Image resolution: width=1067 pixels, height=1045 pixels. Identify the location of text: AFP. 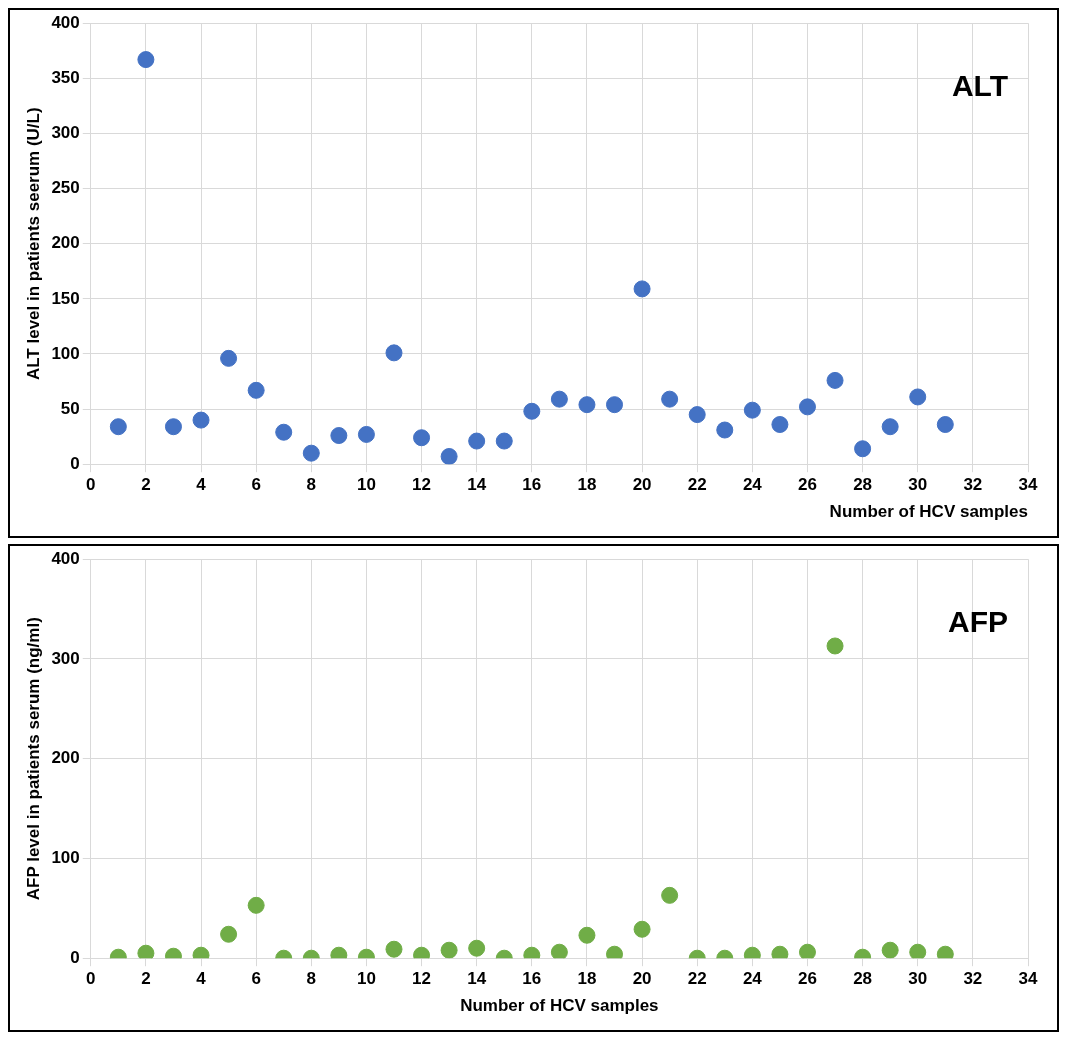
(978, 622).